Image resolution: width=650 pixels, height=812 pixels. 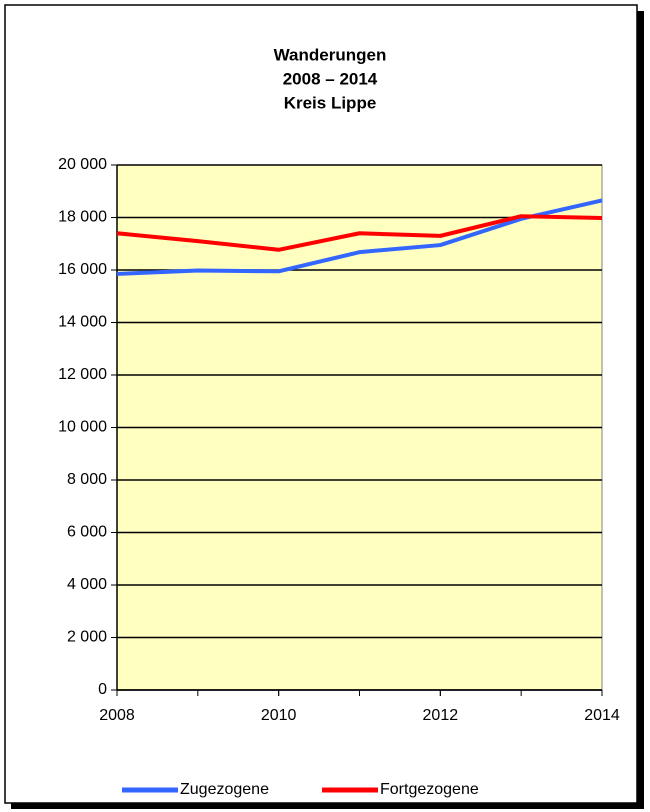 I want to click on x-tick-label: 2008, so click(x=117, y=715).